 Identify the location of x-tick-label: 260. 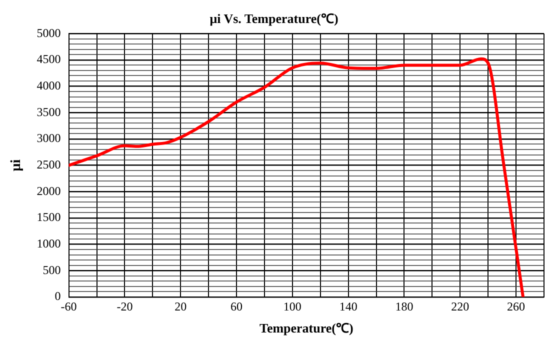
(516, 306).